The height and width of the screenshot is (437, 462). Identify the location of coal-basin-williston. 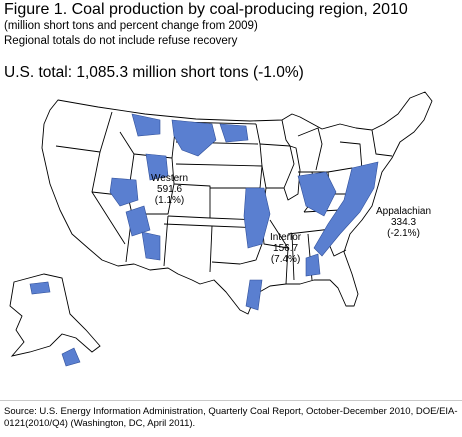
(234, 133).